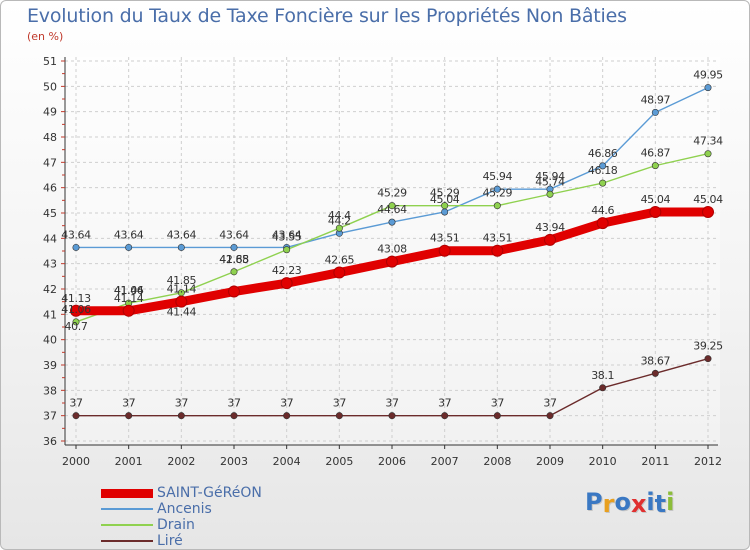 This screenshot has width=750, height=550. Describe the element at coordinates (50, 289) in the screenshot. I see `y-tick-label: 42` at that location.